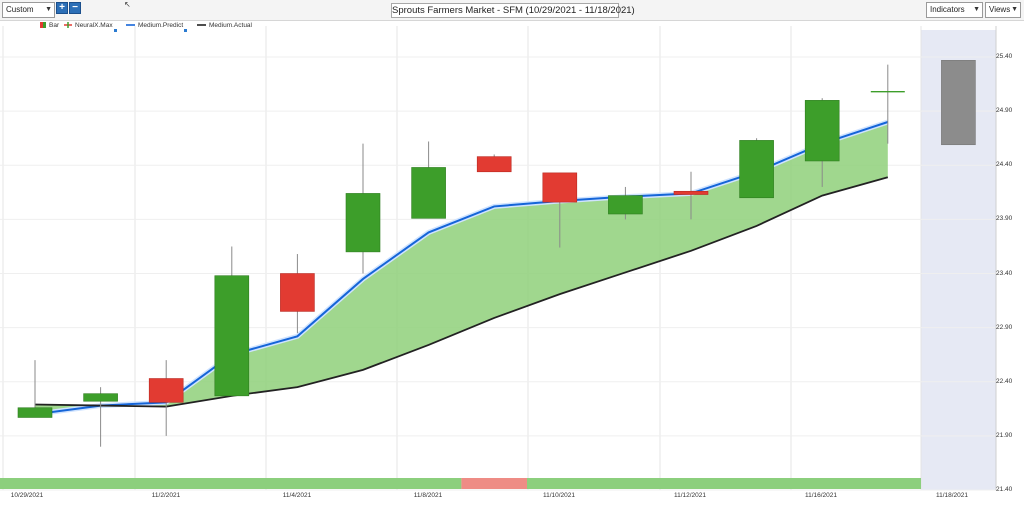 This screenshot has height=506, width=1024. Describe the element at coordinates (1000, 9) in the screenshot. I see `views-label: Views` at that location.